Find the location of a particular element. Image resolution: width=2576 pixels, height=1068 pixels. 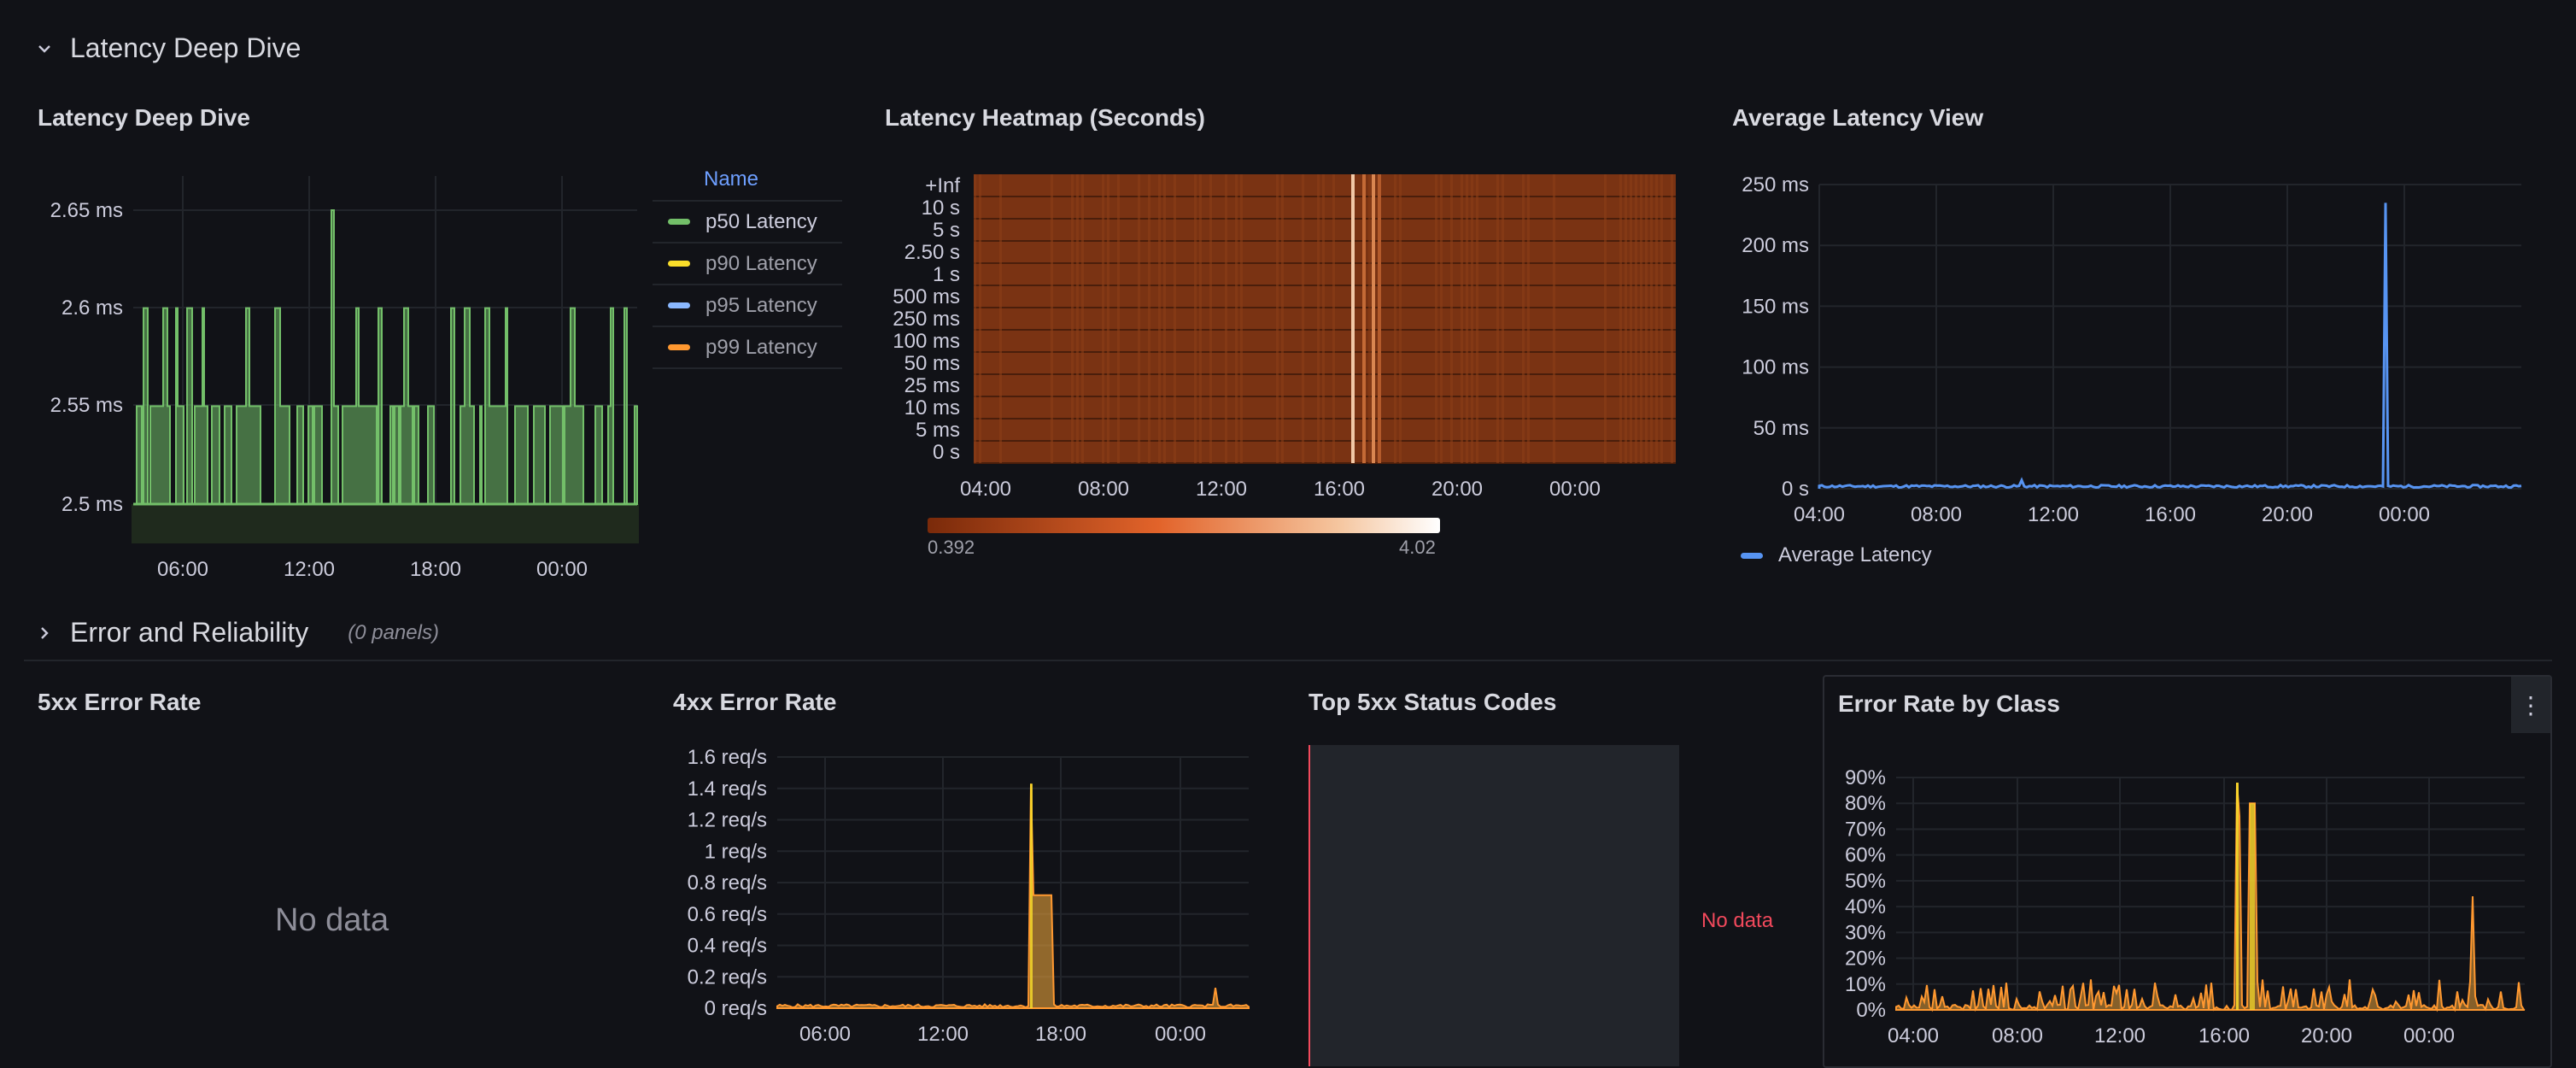

row-header-errors: Error and Reliability (0 panels) is located at coordinates (236, 633).